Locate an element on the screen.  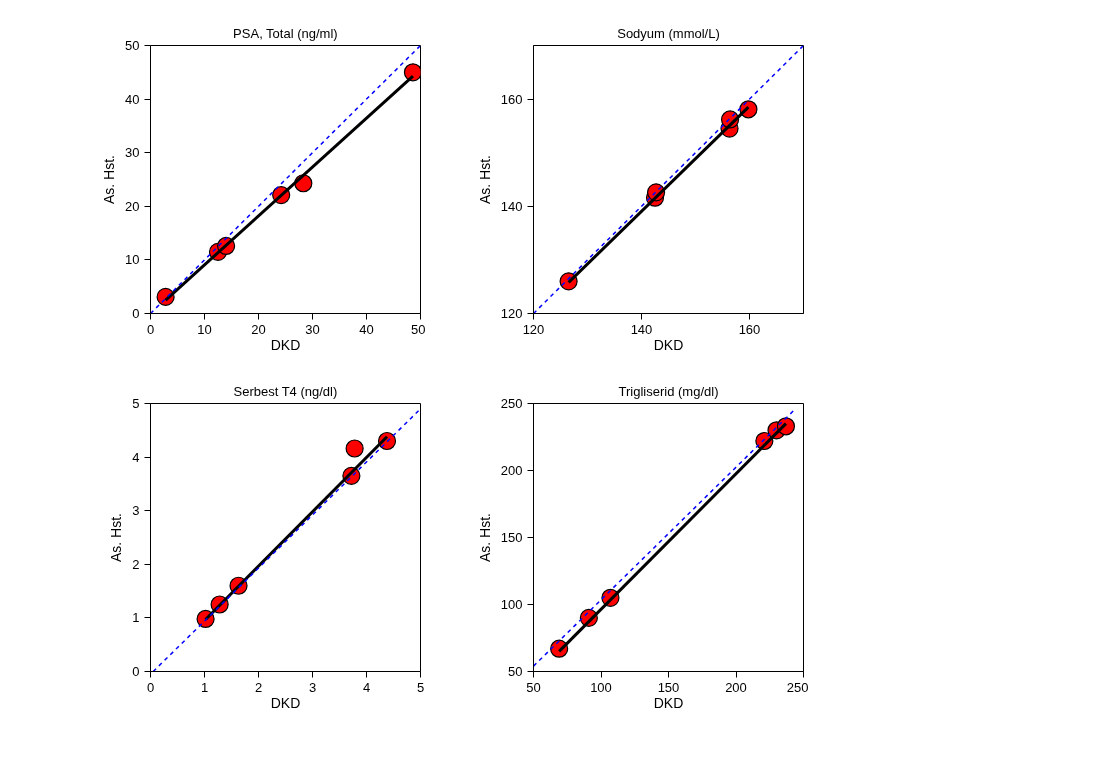
x-tick-label: 10 is located at coordinates (204, 329).